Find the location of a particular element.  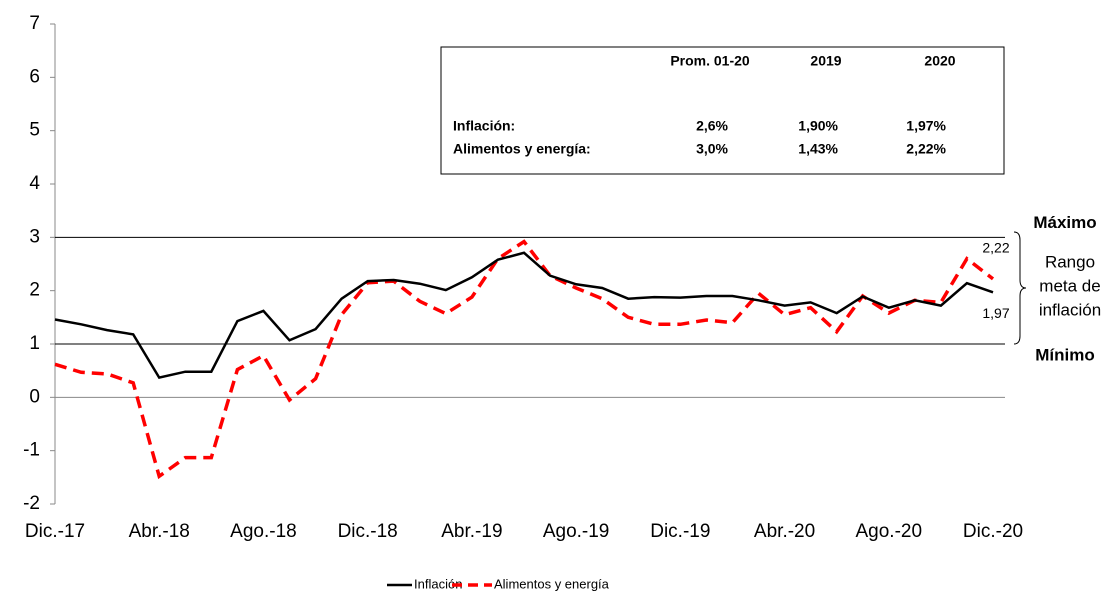

x-tick-label: Dic.-17 is located at coordinates (55, 531).